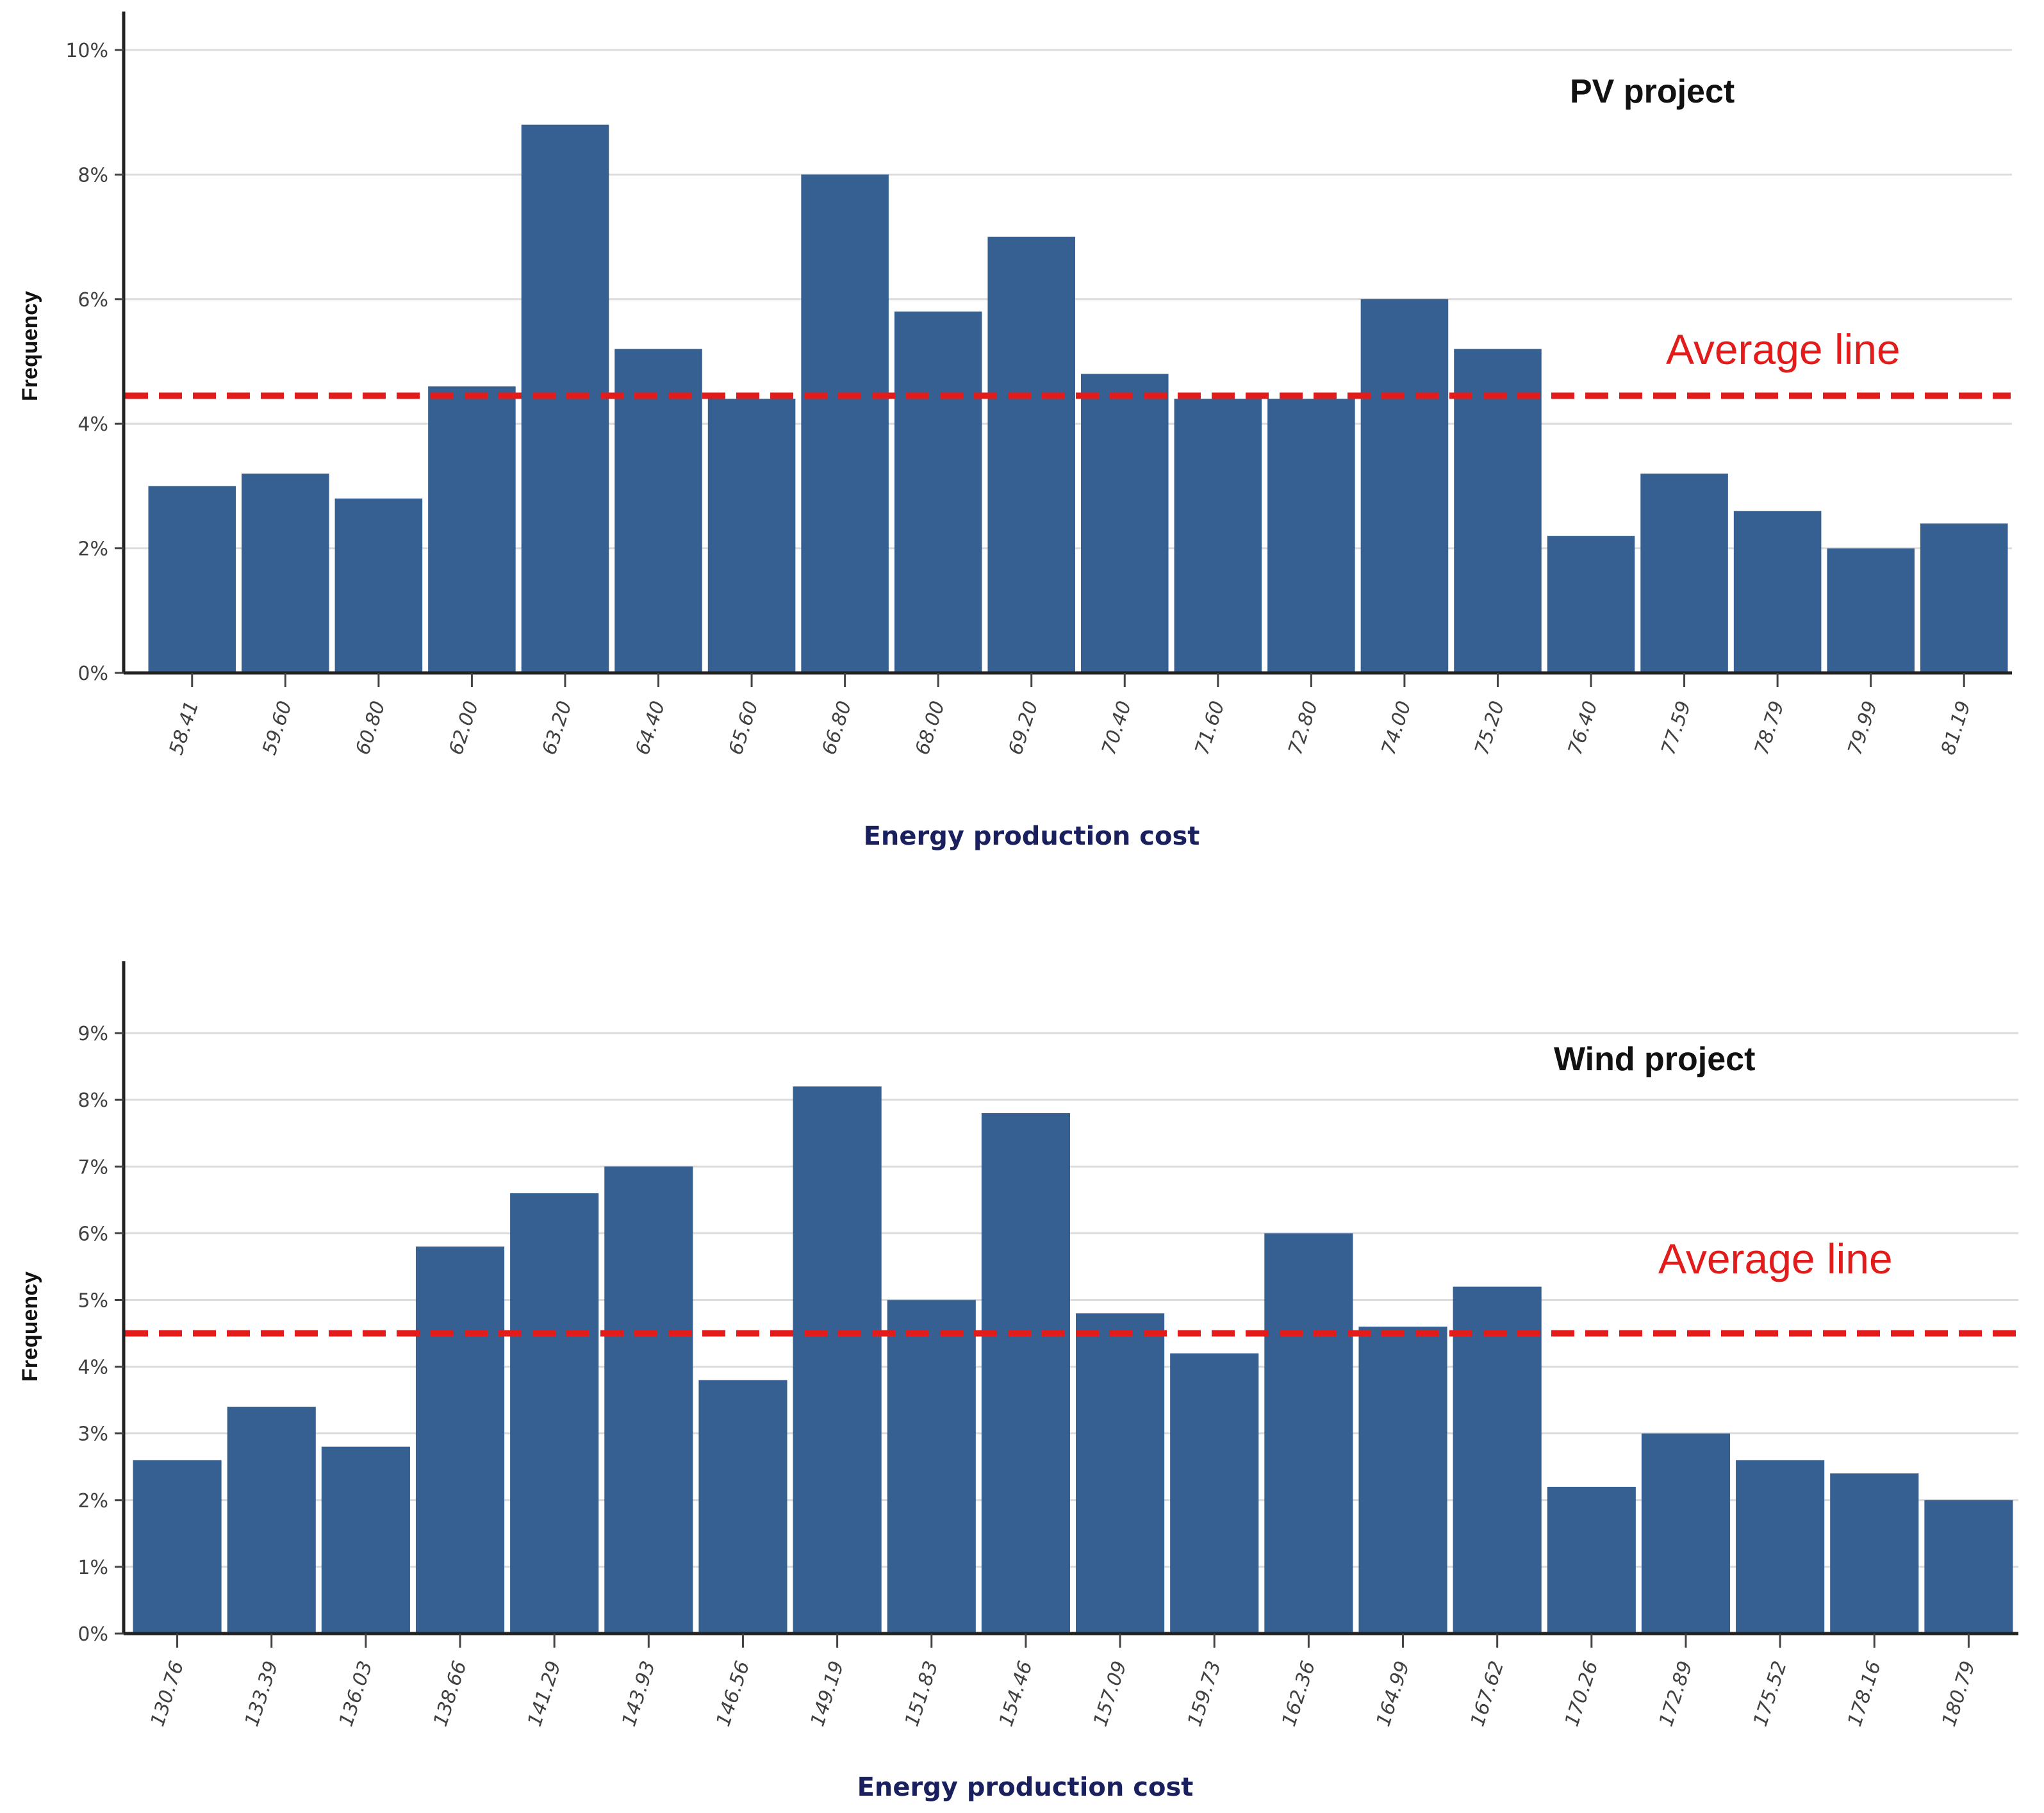 The width and height of the screenshot is (2044, 1813). What do you see at coordinates (1956, 728) in the screenshot?
I see `x-tick-label: 81.19` at bounding box center [1956, 728].